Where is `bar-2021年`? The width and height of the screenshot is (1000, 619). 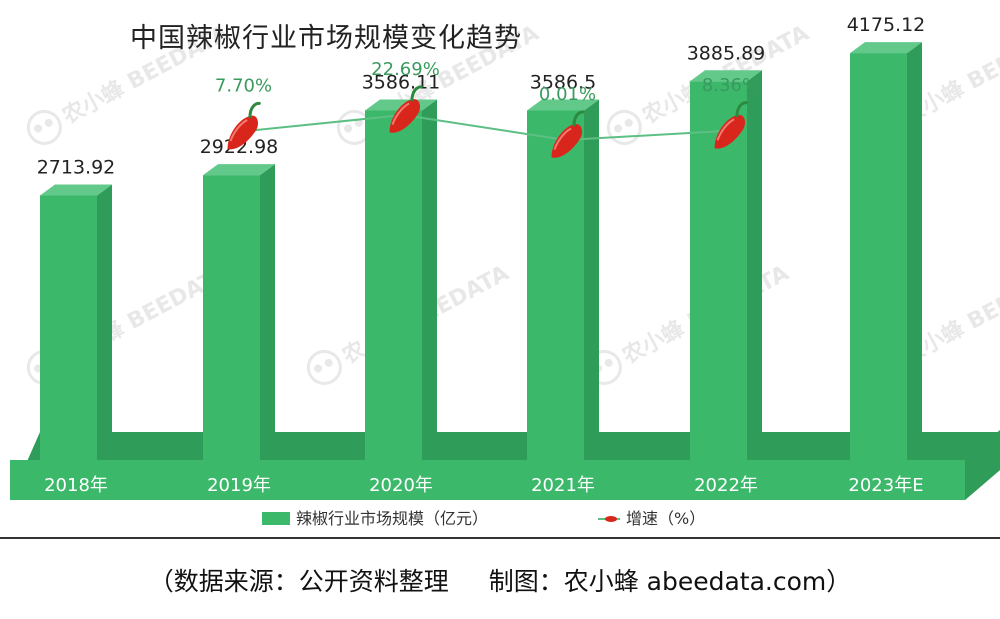 bar-2021年 is located at coordinates (563, 279).